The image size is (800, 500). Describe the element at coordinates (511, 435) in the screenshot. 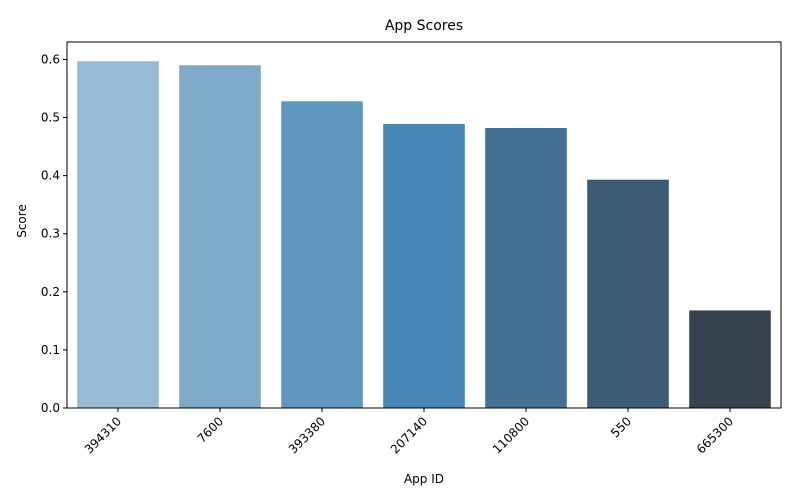

I see `x-tick-label: 110800` at that location.